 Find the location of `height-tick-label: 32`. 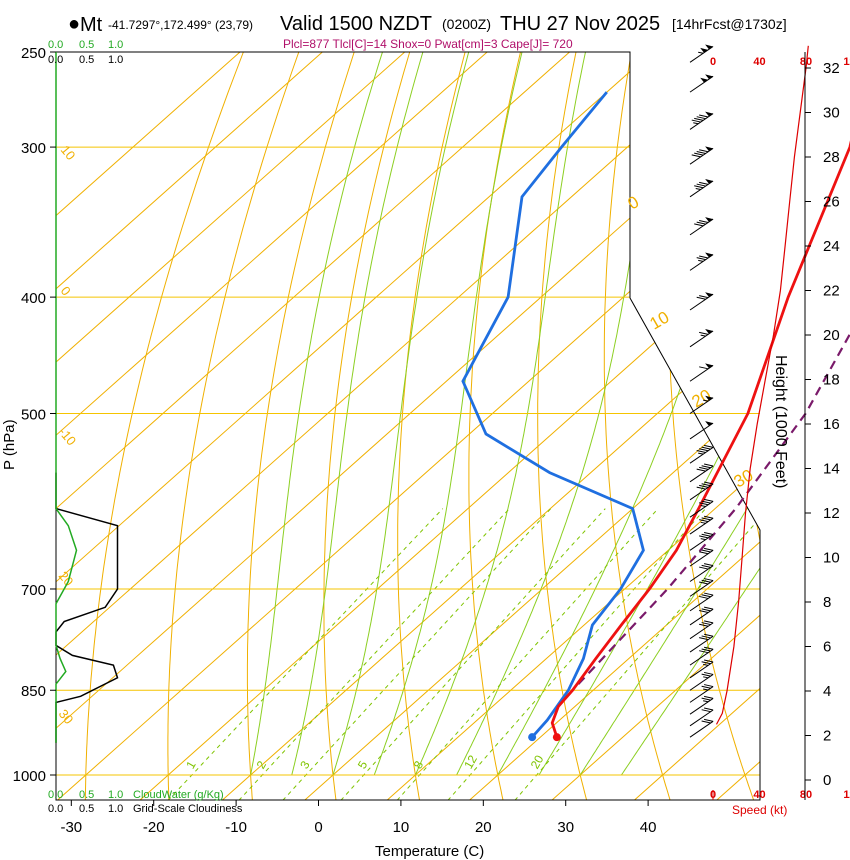

height-tick-label: 32 is located at coordinates (831, 68).